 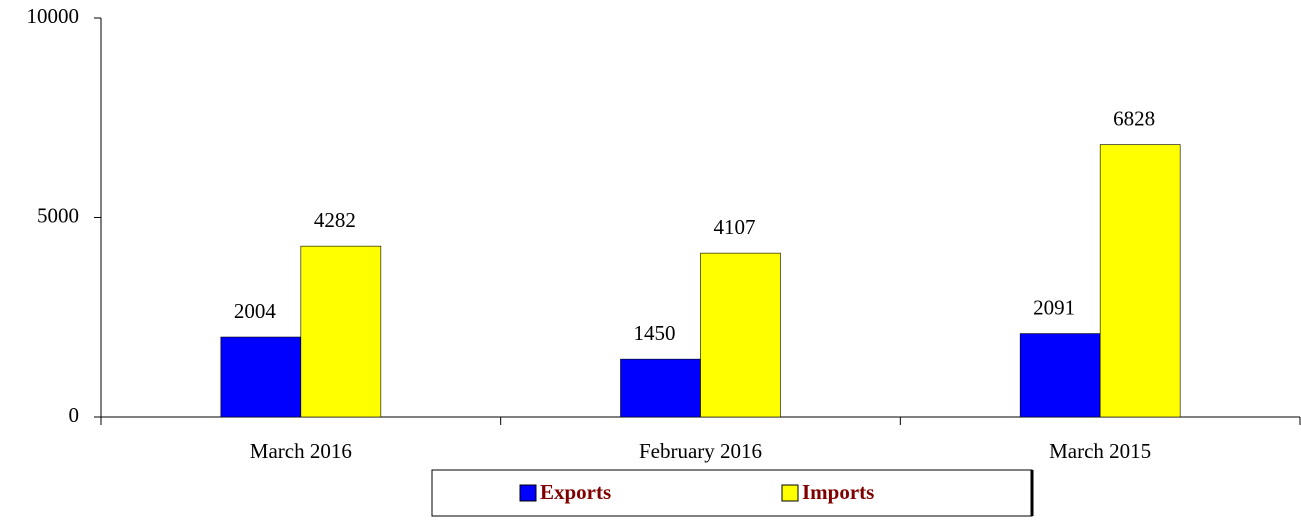 What do you see at coordinates (838, 492) in the screenshot?
I see `legend-label: Imports` at bounding box center [838, 492].